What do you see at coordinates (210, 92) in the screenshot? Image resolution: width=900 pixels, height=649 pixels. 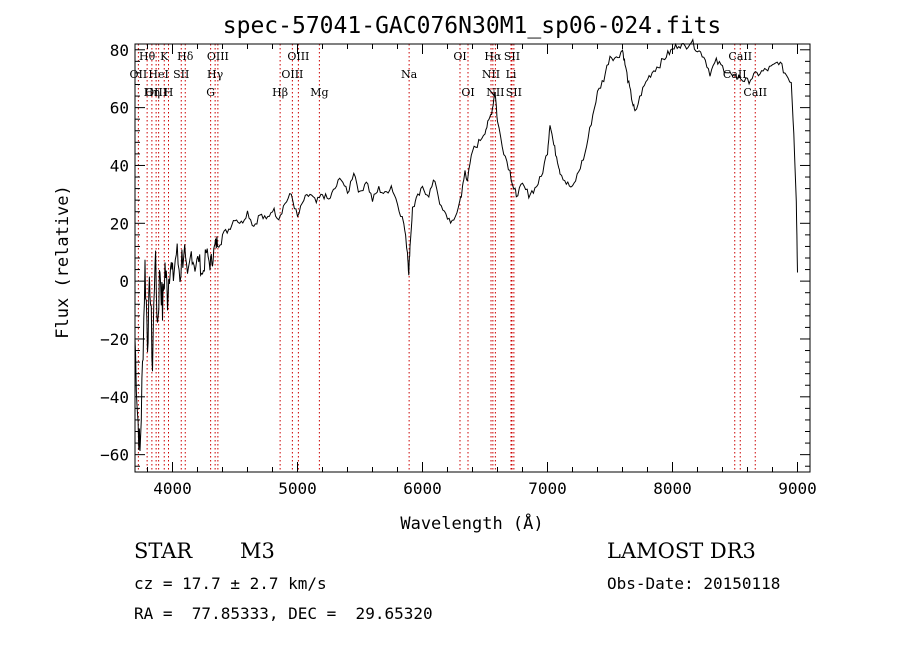 I see `spectral-line-label: G` at bounding box center [210, 92].